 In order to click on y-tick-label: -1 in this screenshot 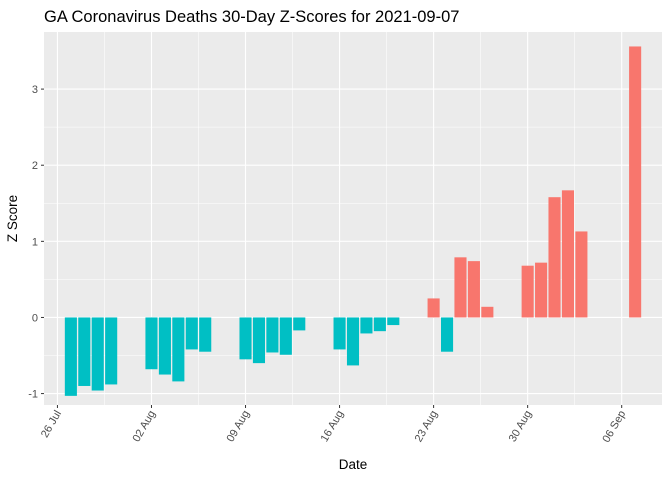, I will do `click(33, 395)`.